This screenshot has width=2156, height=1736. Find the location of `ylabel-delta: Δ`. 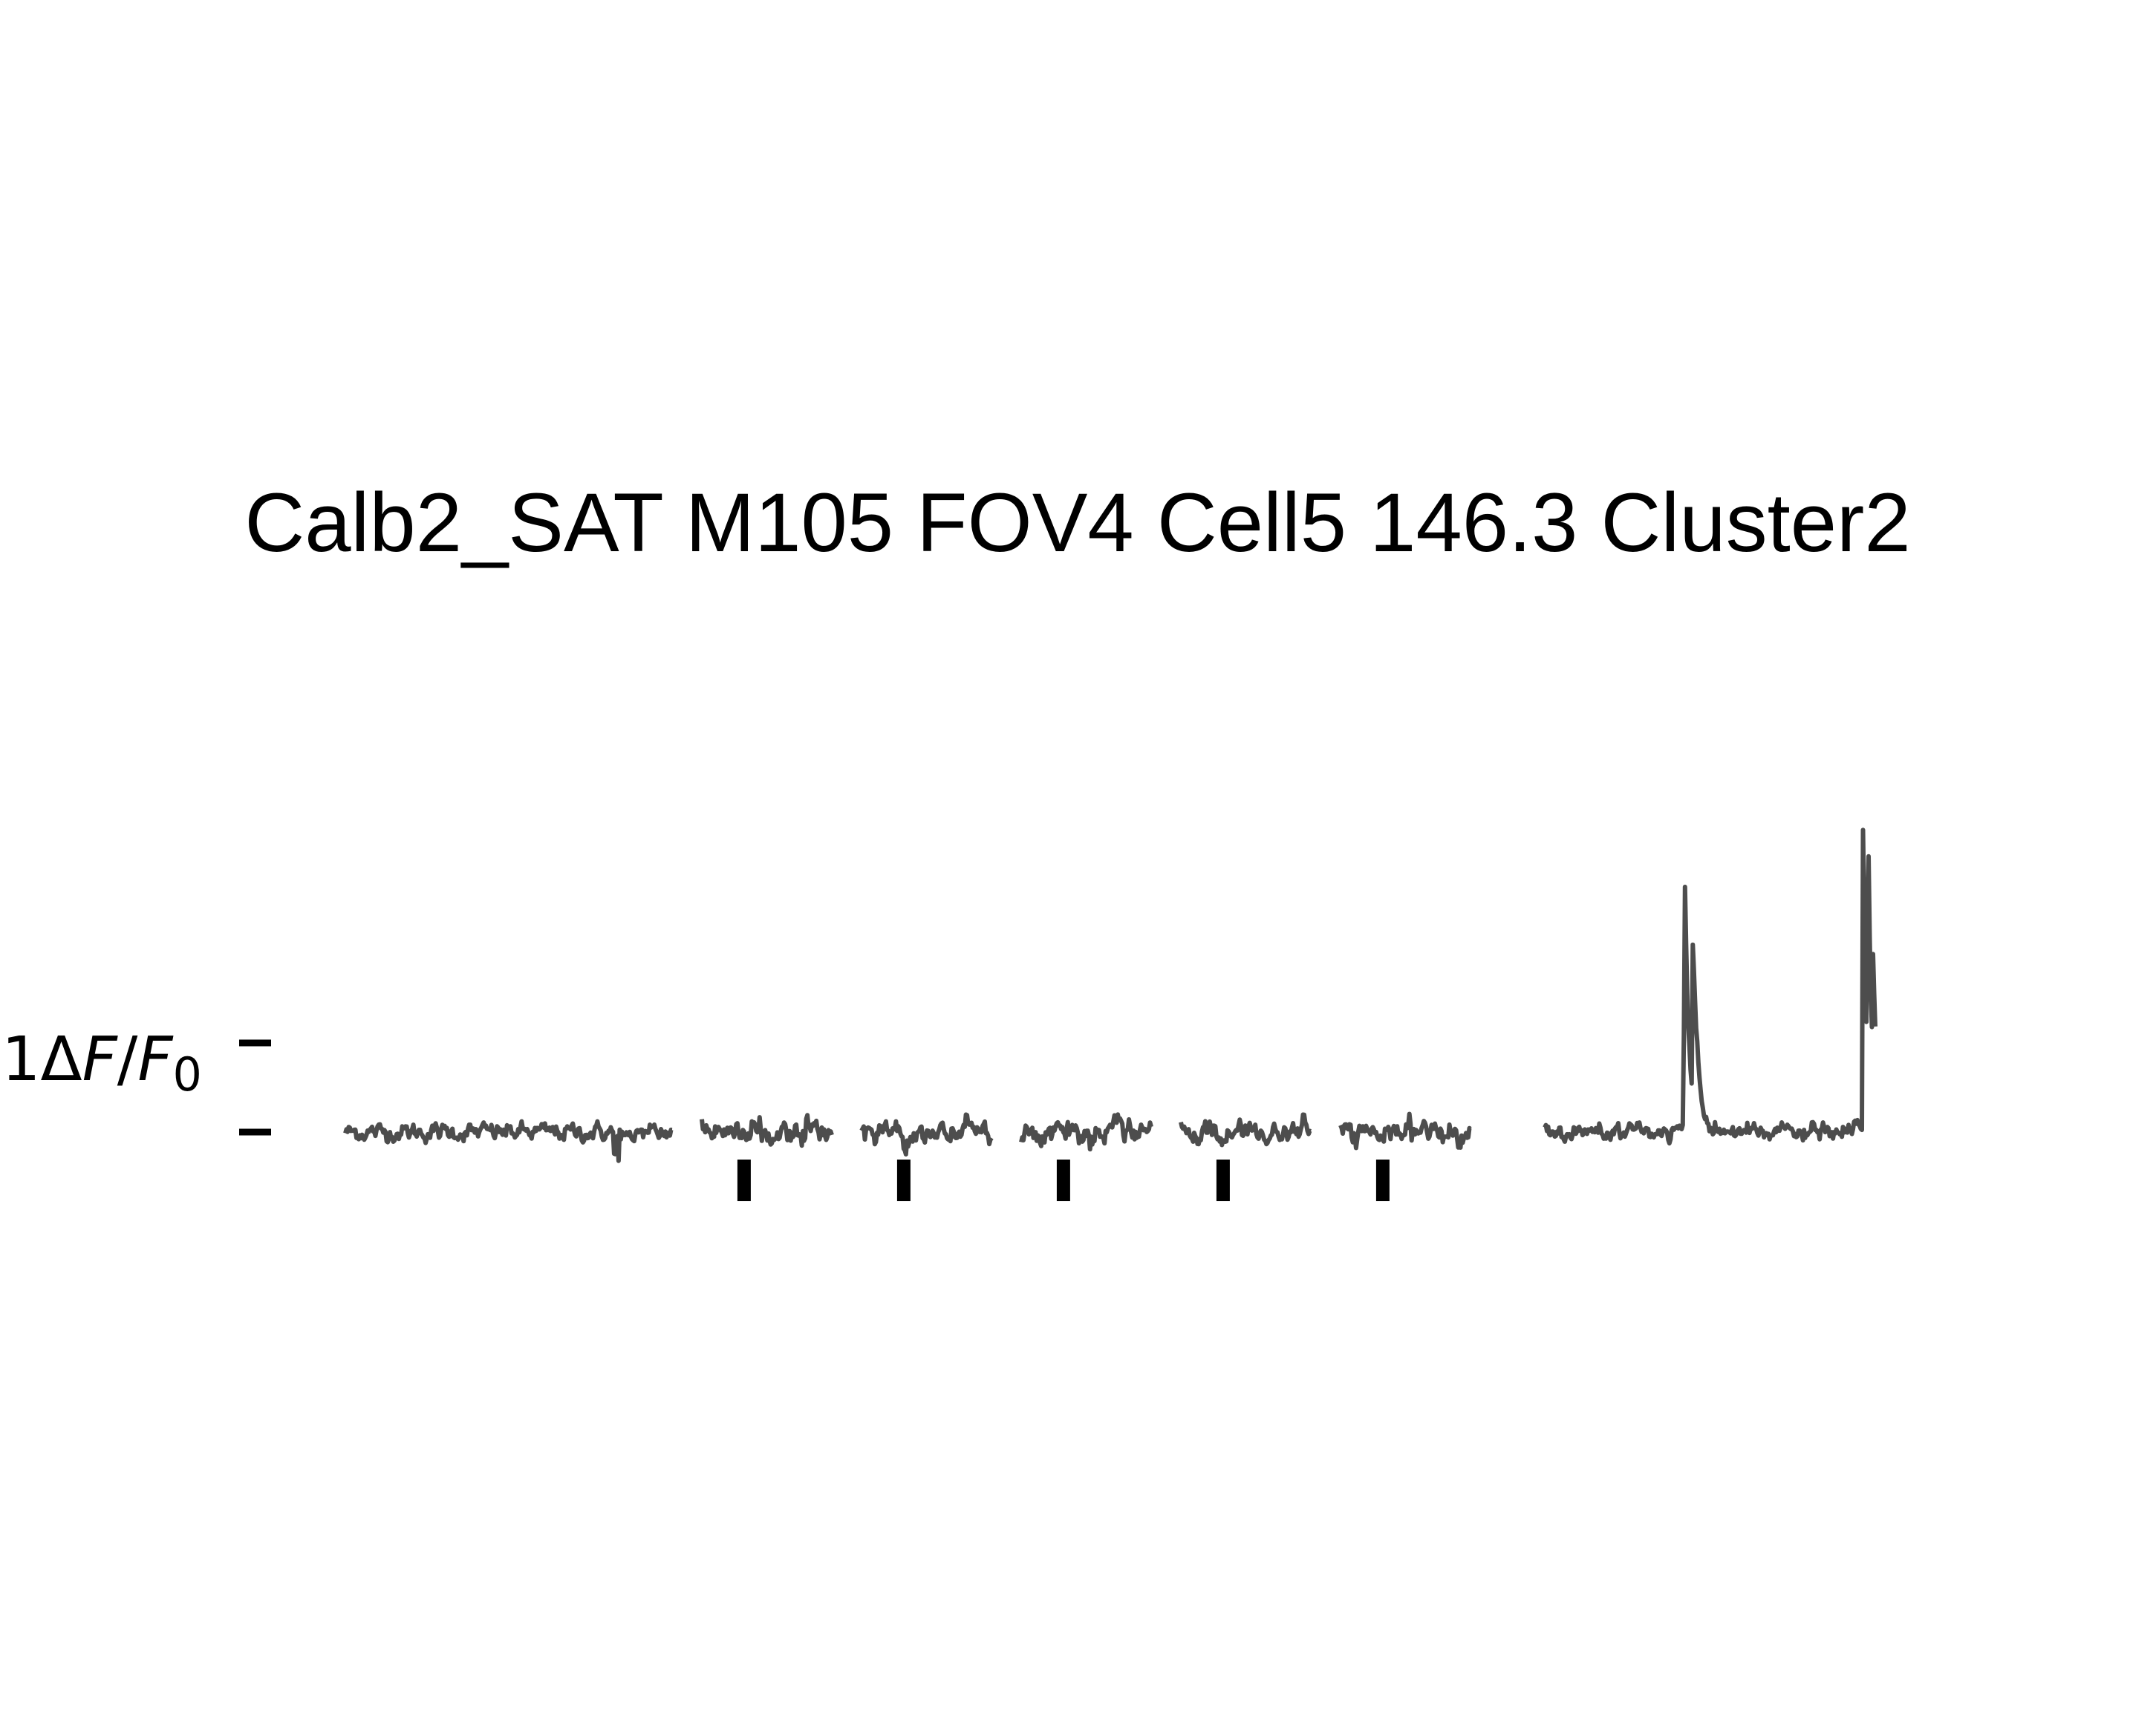

ylabel-delta: Δ is located at coordinates (61, 1059).